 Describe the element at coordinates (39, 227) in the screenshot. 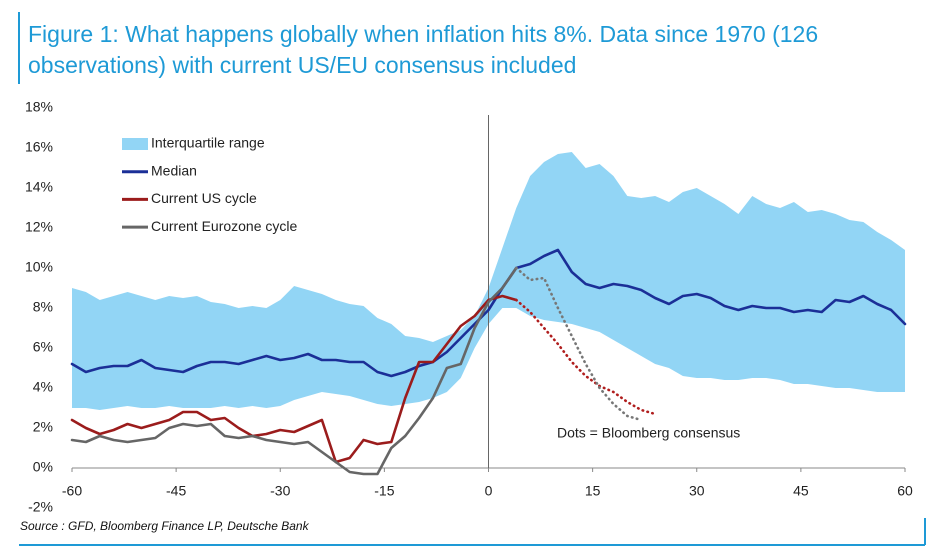

I see `y-tick-label: 12%` at that location.